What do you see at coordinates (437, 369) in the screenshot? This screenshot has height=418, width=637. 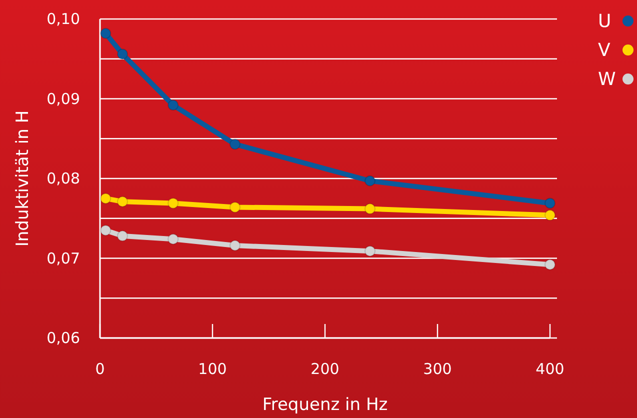 I see `x-tick-label: 300` at bounding box center [437, 369].